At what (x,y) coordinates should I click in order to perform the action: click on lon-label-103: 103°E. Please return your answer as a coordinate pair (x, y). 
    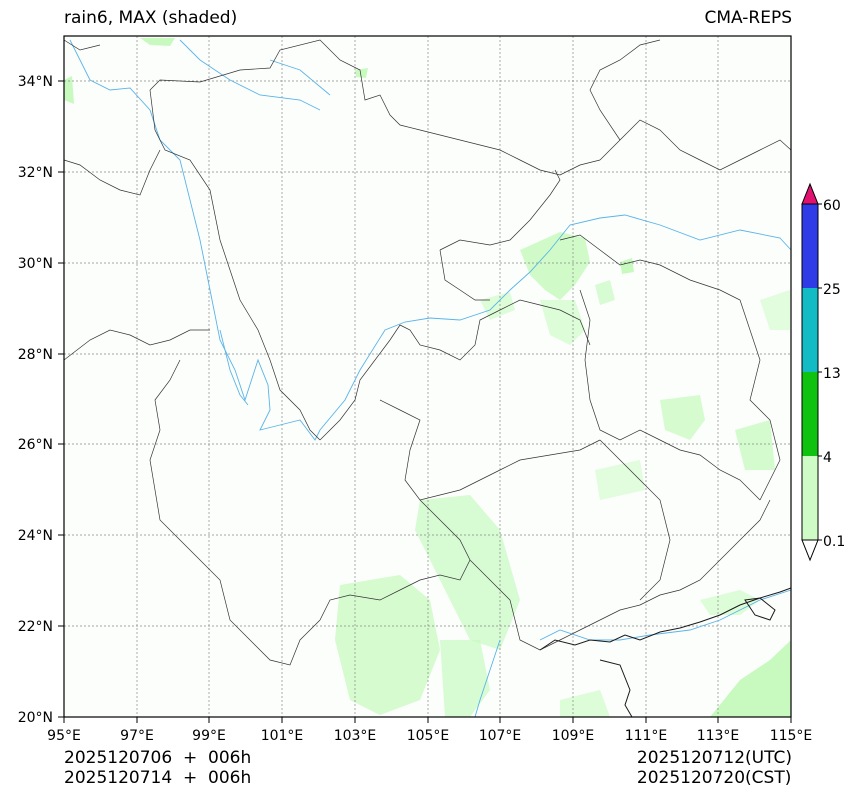
    Looking at the image, I should click on (355, 736).